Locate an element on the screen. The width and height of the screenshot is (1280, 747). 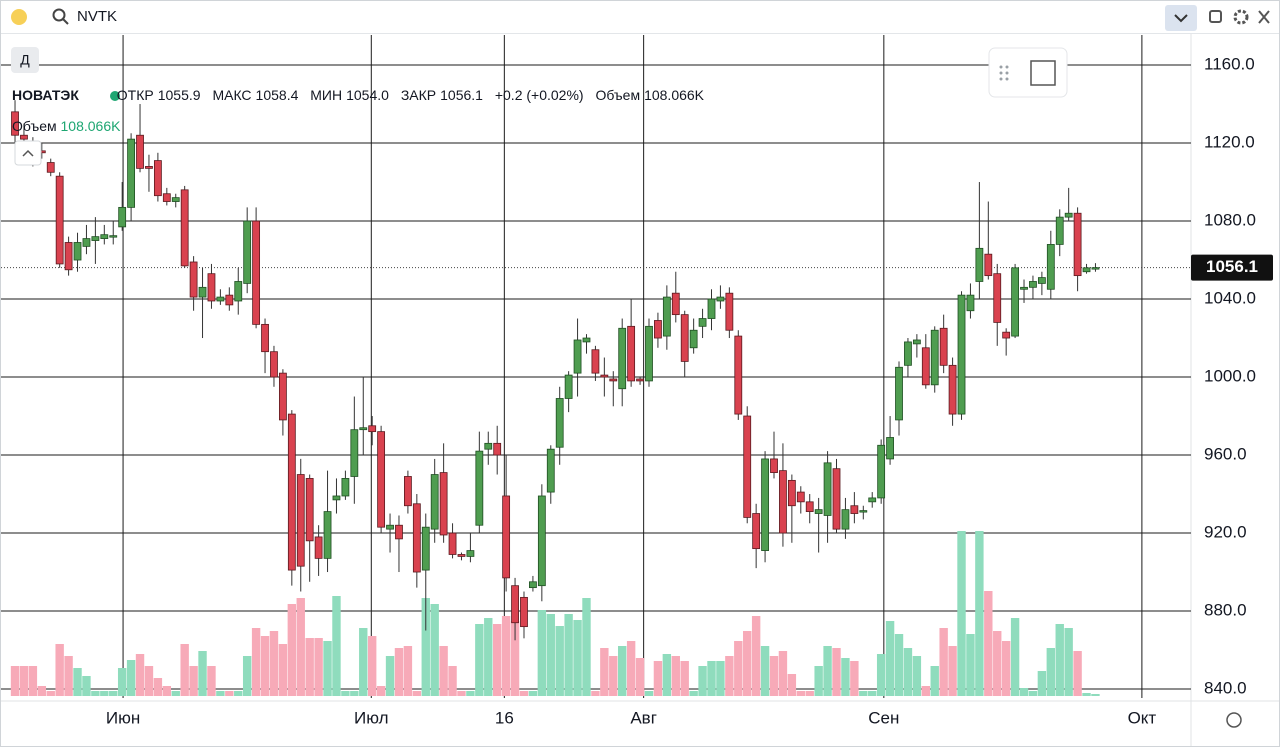
last-price-tag is located at coordinates (1232, 267).